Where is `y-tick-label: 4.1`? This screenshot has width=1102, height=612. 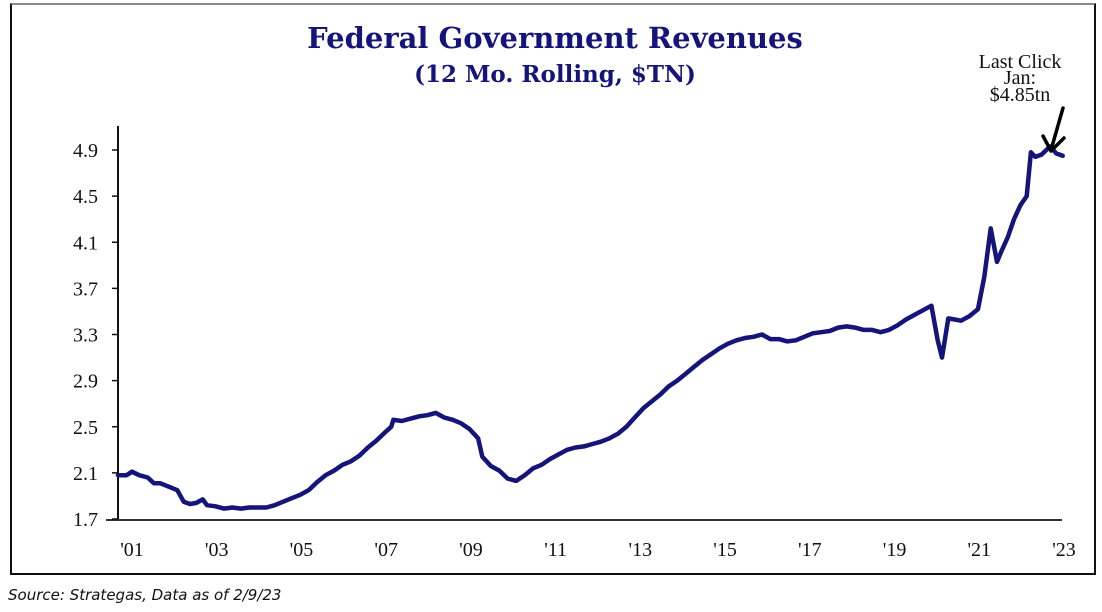 y-tick-label: 4.1 is located at coordinates (85, 243).